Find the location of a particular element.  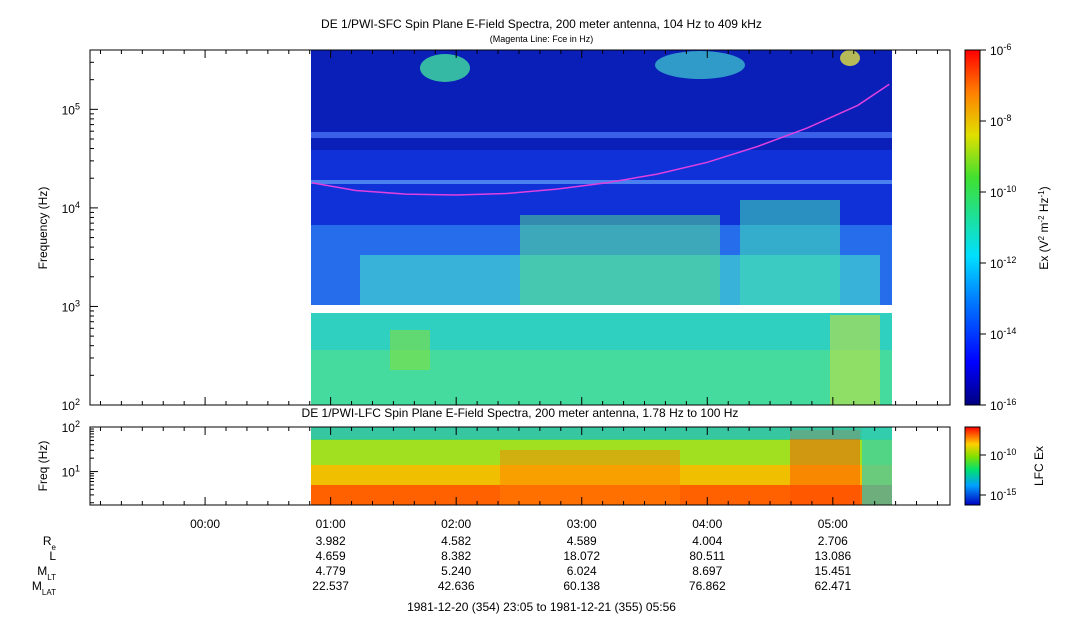

sfc-colorbar is located at coordinates (972, 227).